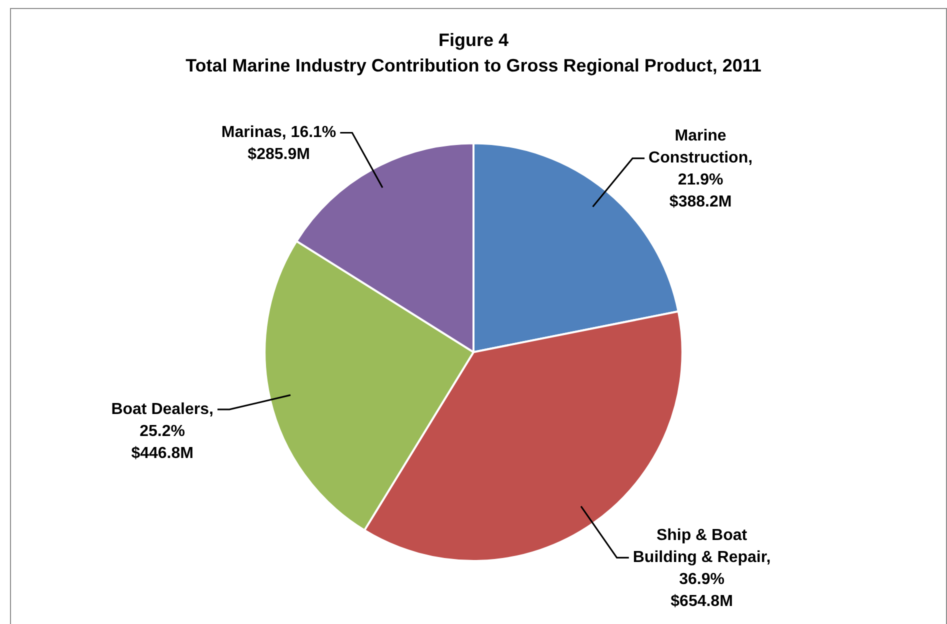 This screenshot has width=947, height=624. I want to click on slice-label: Ship & Boat Building & Repair, 36.9% $654.8M, so click(701, 568).